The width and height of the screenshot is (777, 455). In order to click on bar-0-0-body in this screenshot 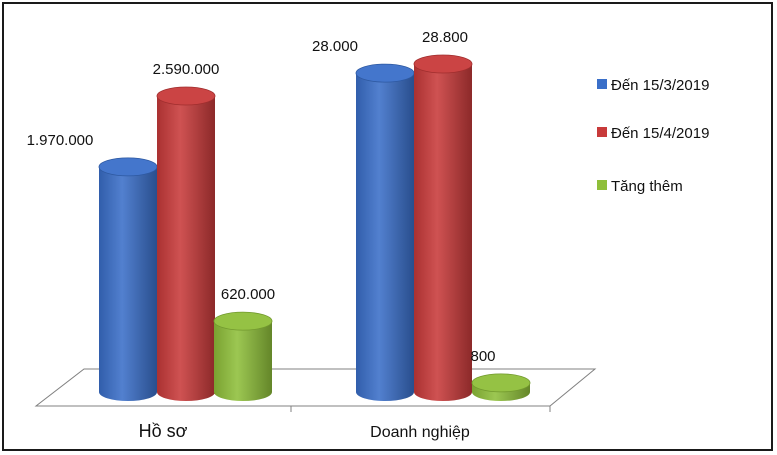, I will do `click(128, 283)`.